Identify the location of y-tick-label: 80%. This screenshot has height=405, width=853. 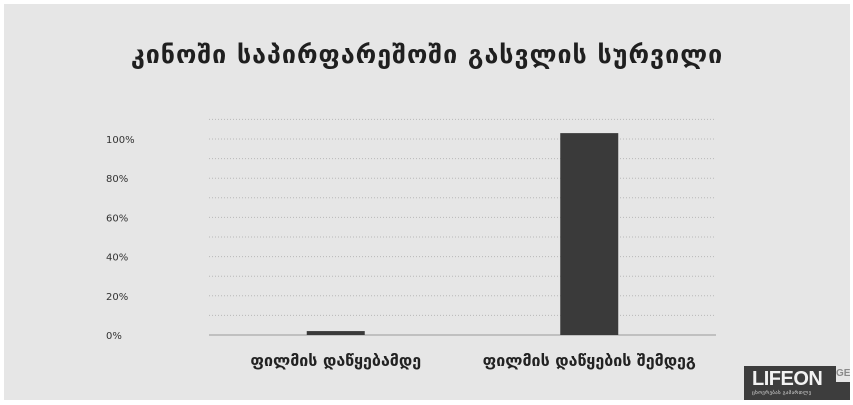
(117, 179).